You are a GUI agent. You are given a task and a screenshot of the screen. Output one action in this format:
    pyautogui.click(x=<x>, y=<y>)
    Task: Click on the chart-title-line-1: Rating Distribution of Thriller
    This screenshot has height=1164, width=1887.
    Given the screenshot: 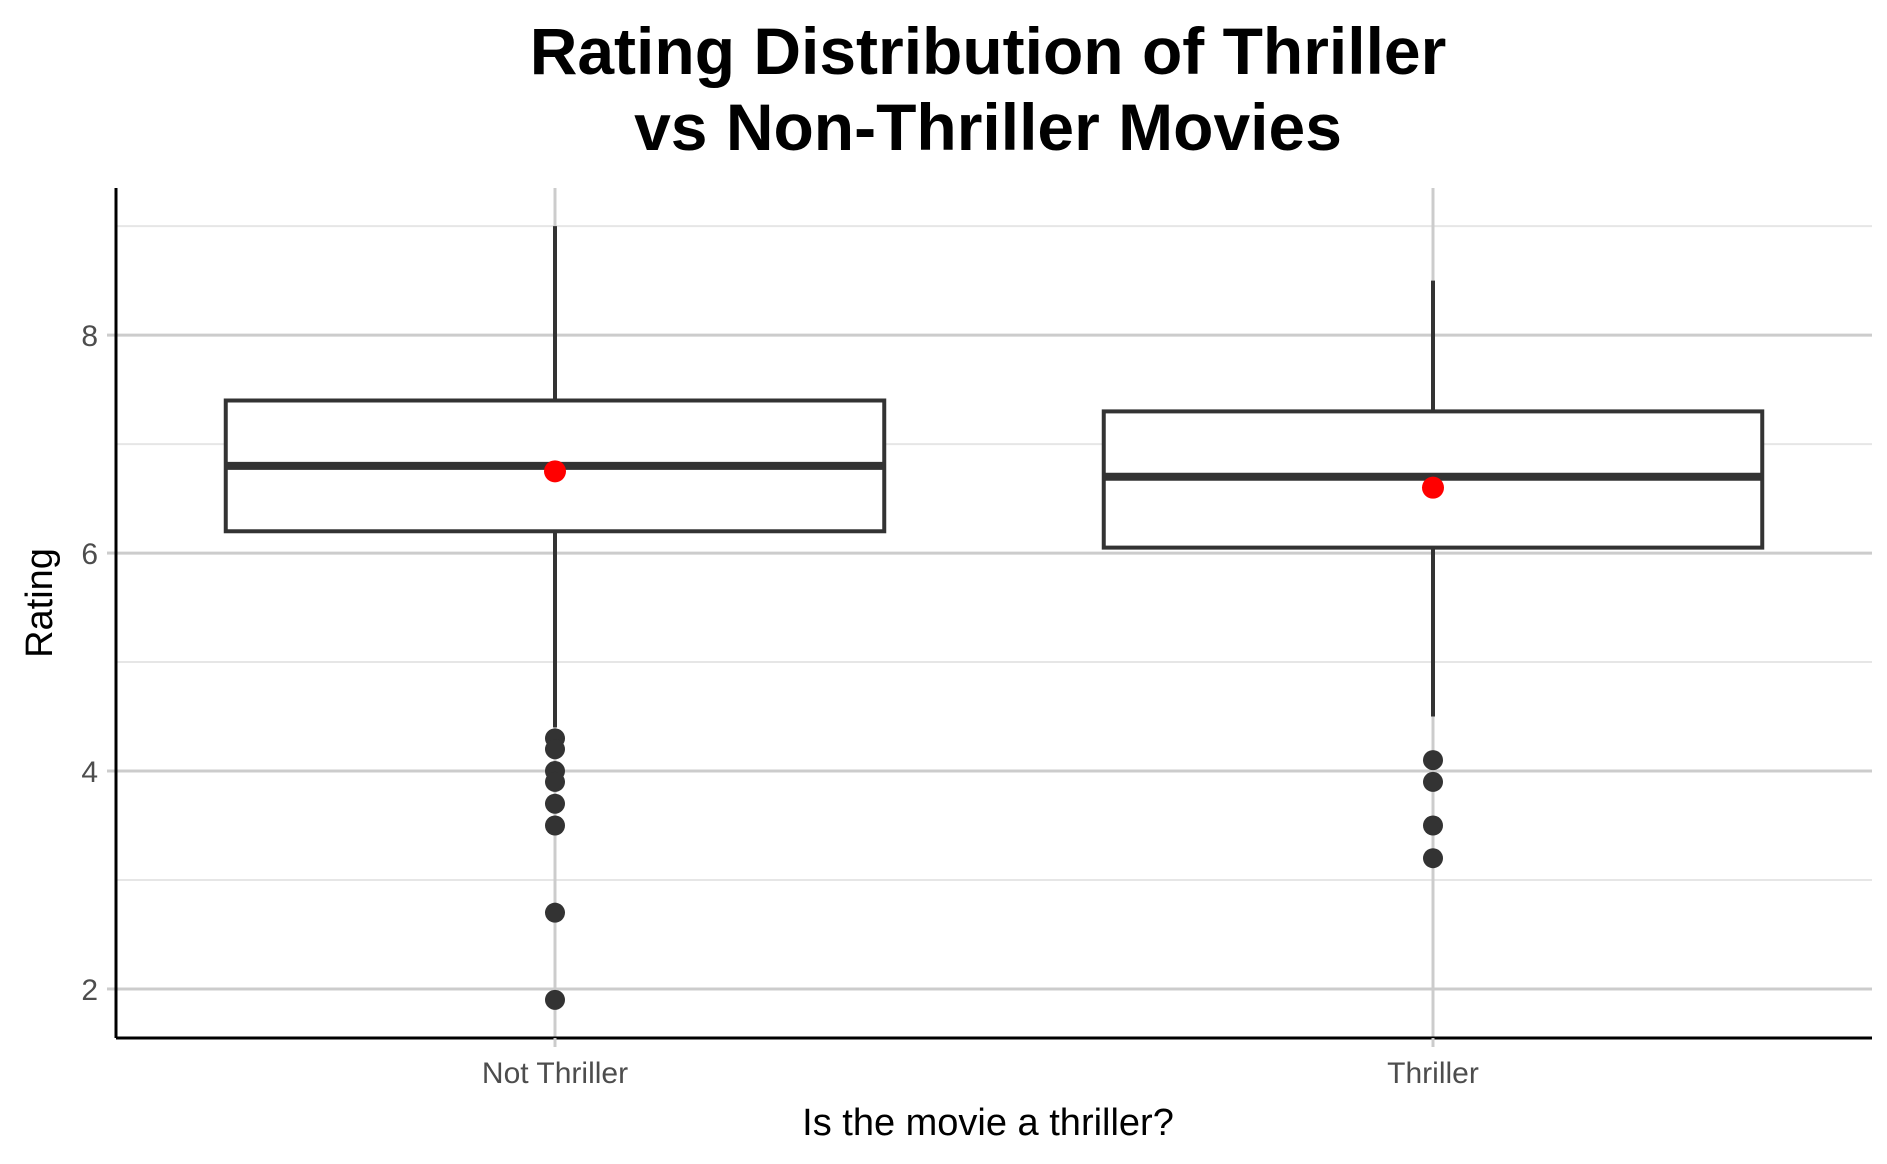 What is the action you would take?
    pyautogui.click(x=988, y=51)
    